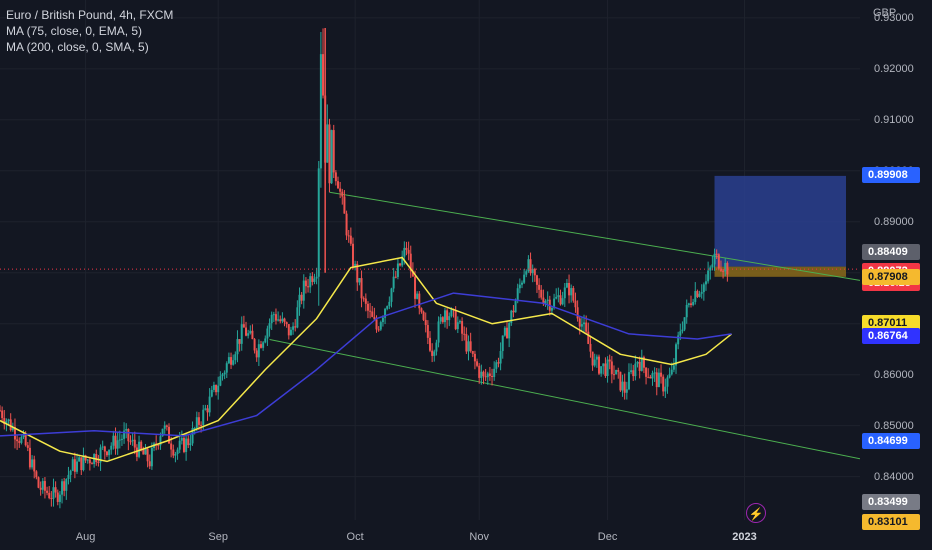 The width and height of the screenshot is (932, 550). I want to click on symbol-title: Euro / British Pound, 4h, FXCM, so click(90, 15).